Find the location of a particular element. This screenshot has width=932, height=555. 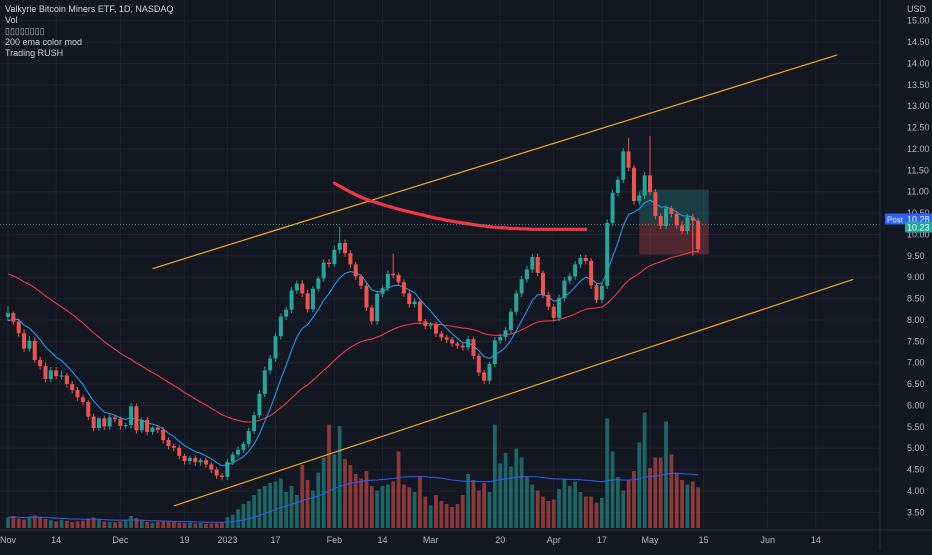

y-tick-label: 13.50 is located at coordinates (918, 85).